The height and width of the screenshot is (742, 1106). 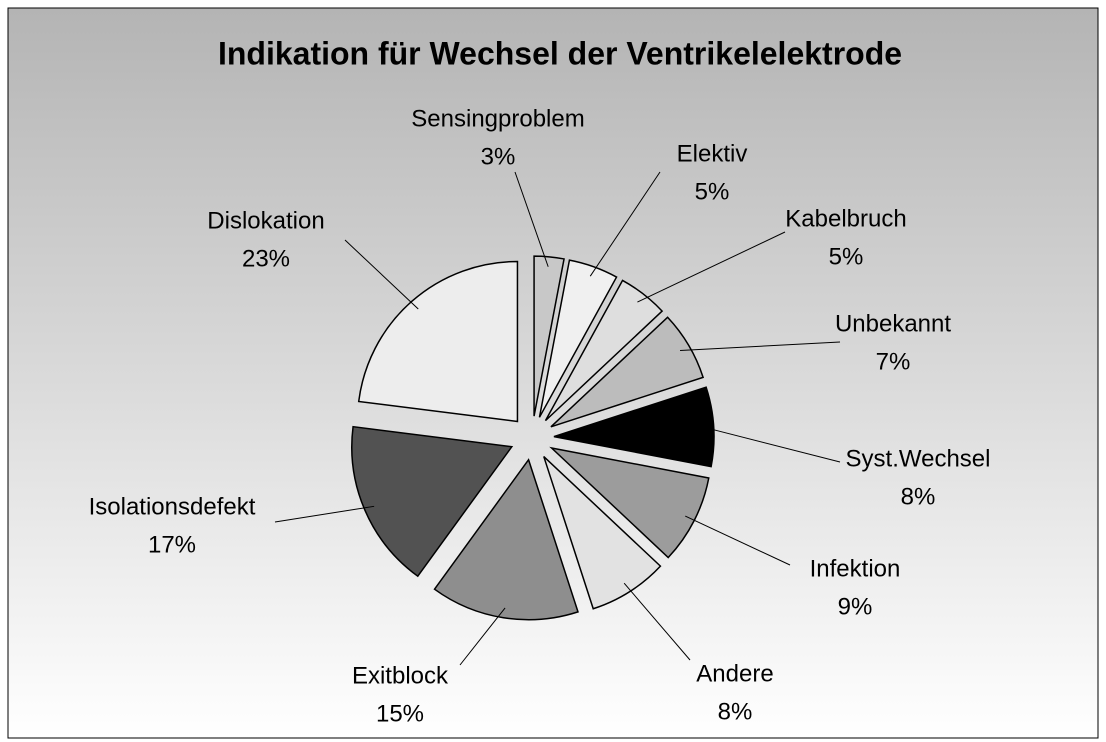 What do you see at coordinates (712, 153) in the screenshot?
I see `slice-label: Elektiv` at bounding box center [712, 153].